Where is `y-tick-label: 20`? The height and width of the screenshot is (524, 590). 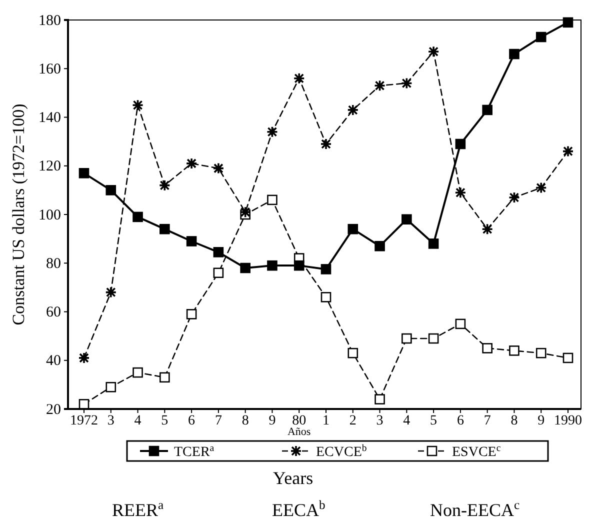
y-tick-label: 20 is located at coordinates (53, 410).